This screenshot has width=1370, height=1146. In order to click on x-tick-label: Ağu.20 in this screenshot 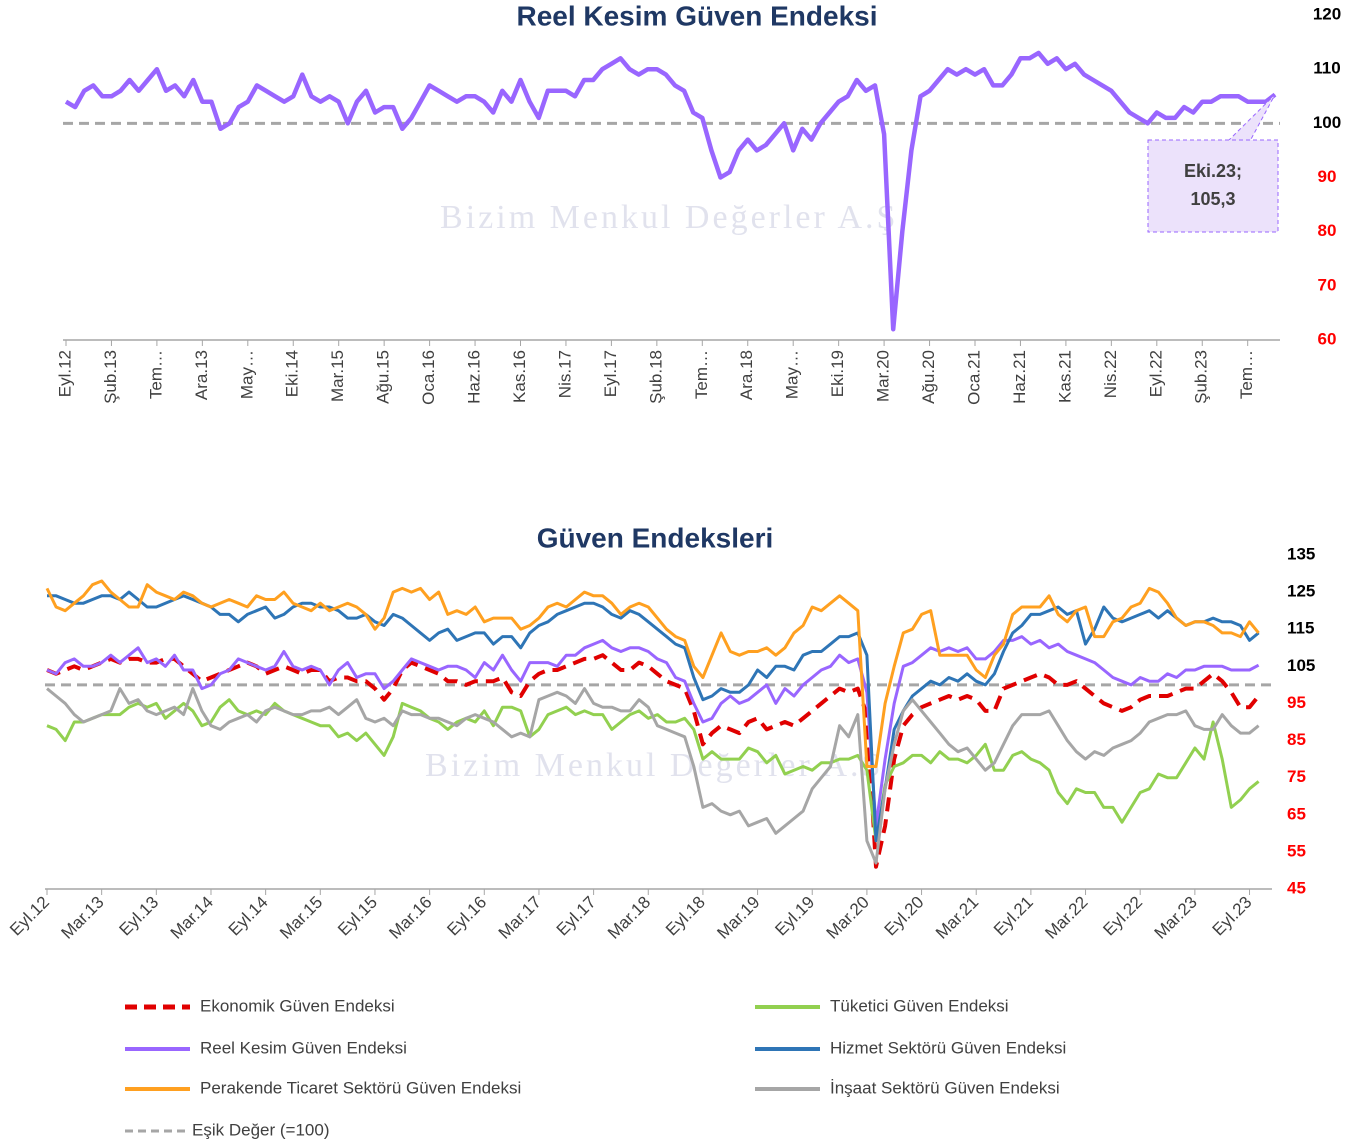, I will do `click(928, 377)`.